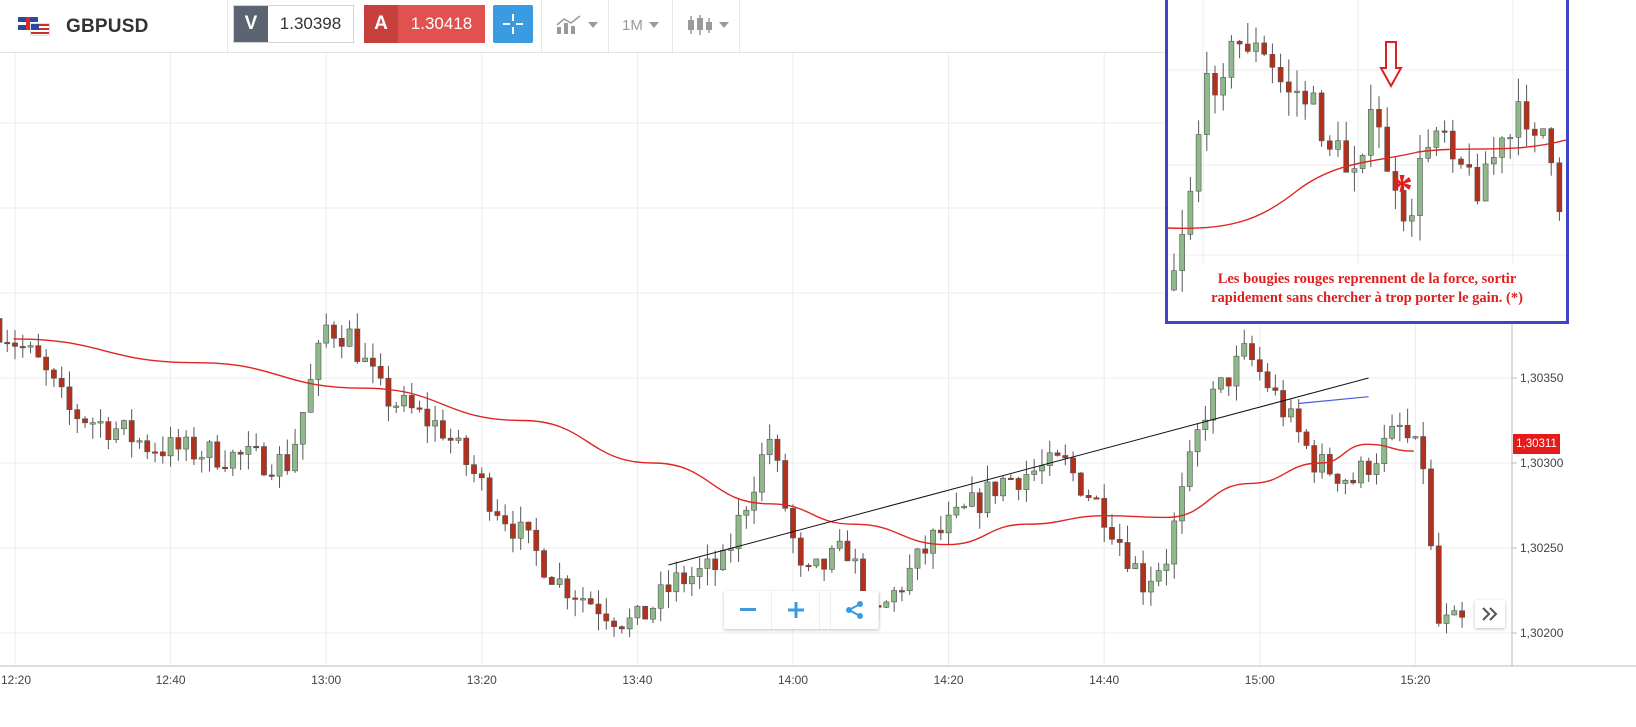  Describe the element at coordinates (1490, 614) in the screenshot. I see `scroll-to-latest-button` at that location.